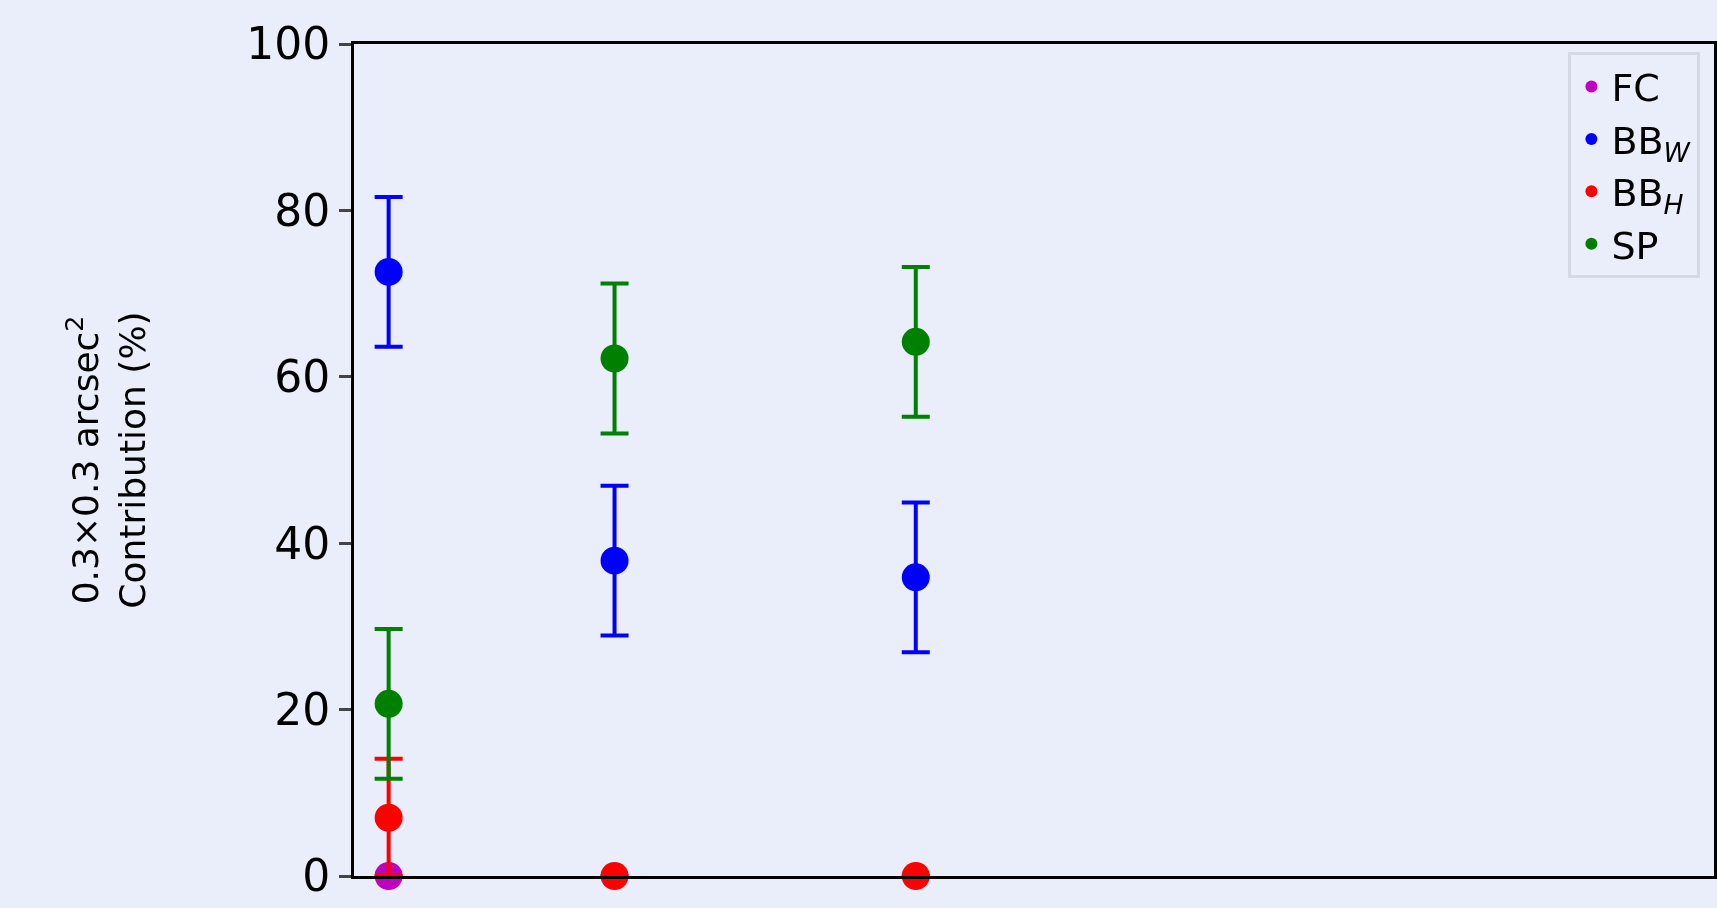 The width and height of the screenshot is (1717, 908). What do you see at coordinates (302, 543) in the screenshot?
I see `y-tick-label: 40` at bounding box center [302, 543].